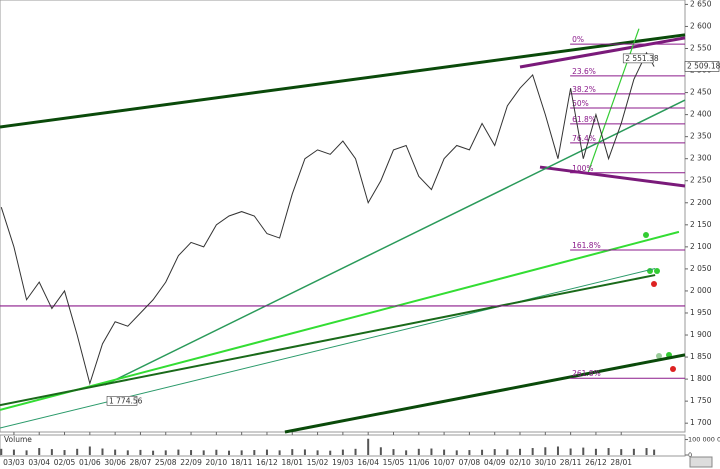  I want to click on last-price-label: 2 509.18, so click(703, 65).